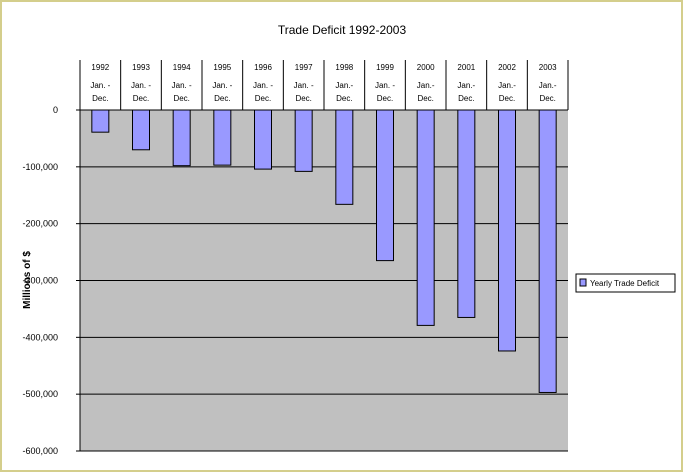  I want to click on x-tick-label: 1999, so click(385, 67).